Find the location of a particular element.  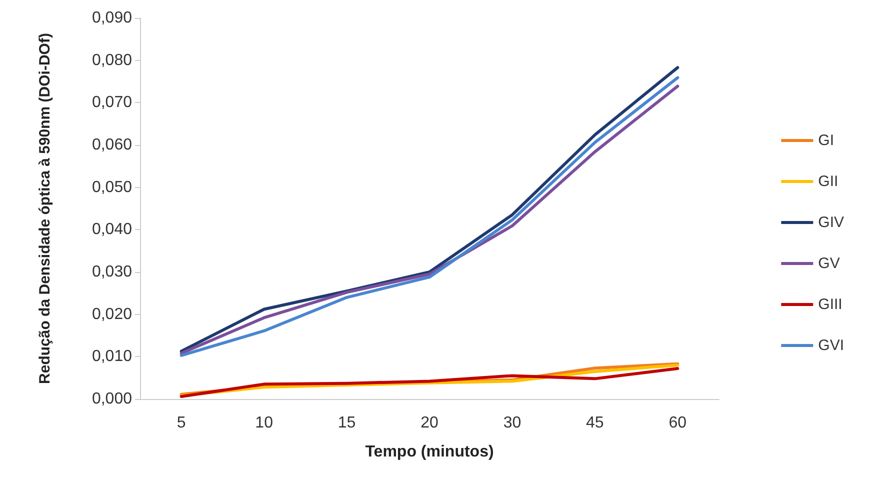

y-tick-label: 0,000 is located at coordinates (112, 399).